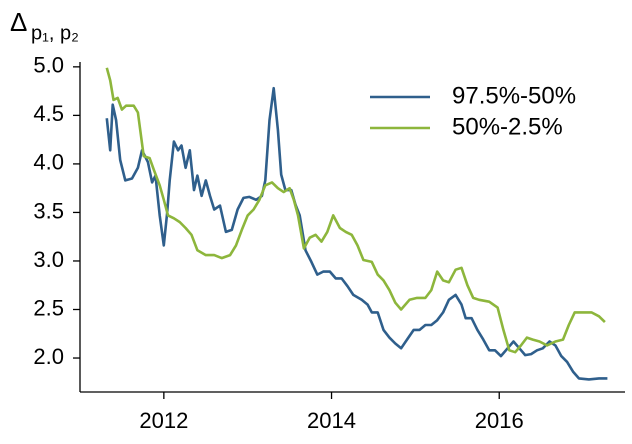 This screenshot has width=632, height=444. Describe the element at coordinates (48, 259) in the screenshot. I see `y-tick-label: 3.0` at that location.